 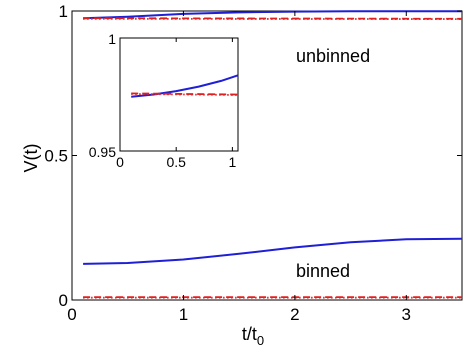 What do you see at coordinates (333, 56) in the screenshot?
I see `annotation-unbinned: unbinned` at bounding box center [333, 56].